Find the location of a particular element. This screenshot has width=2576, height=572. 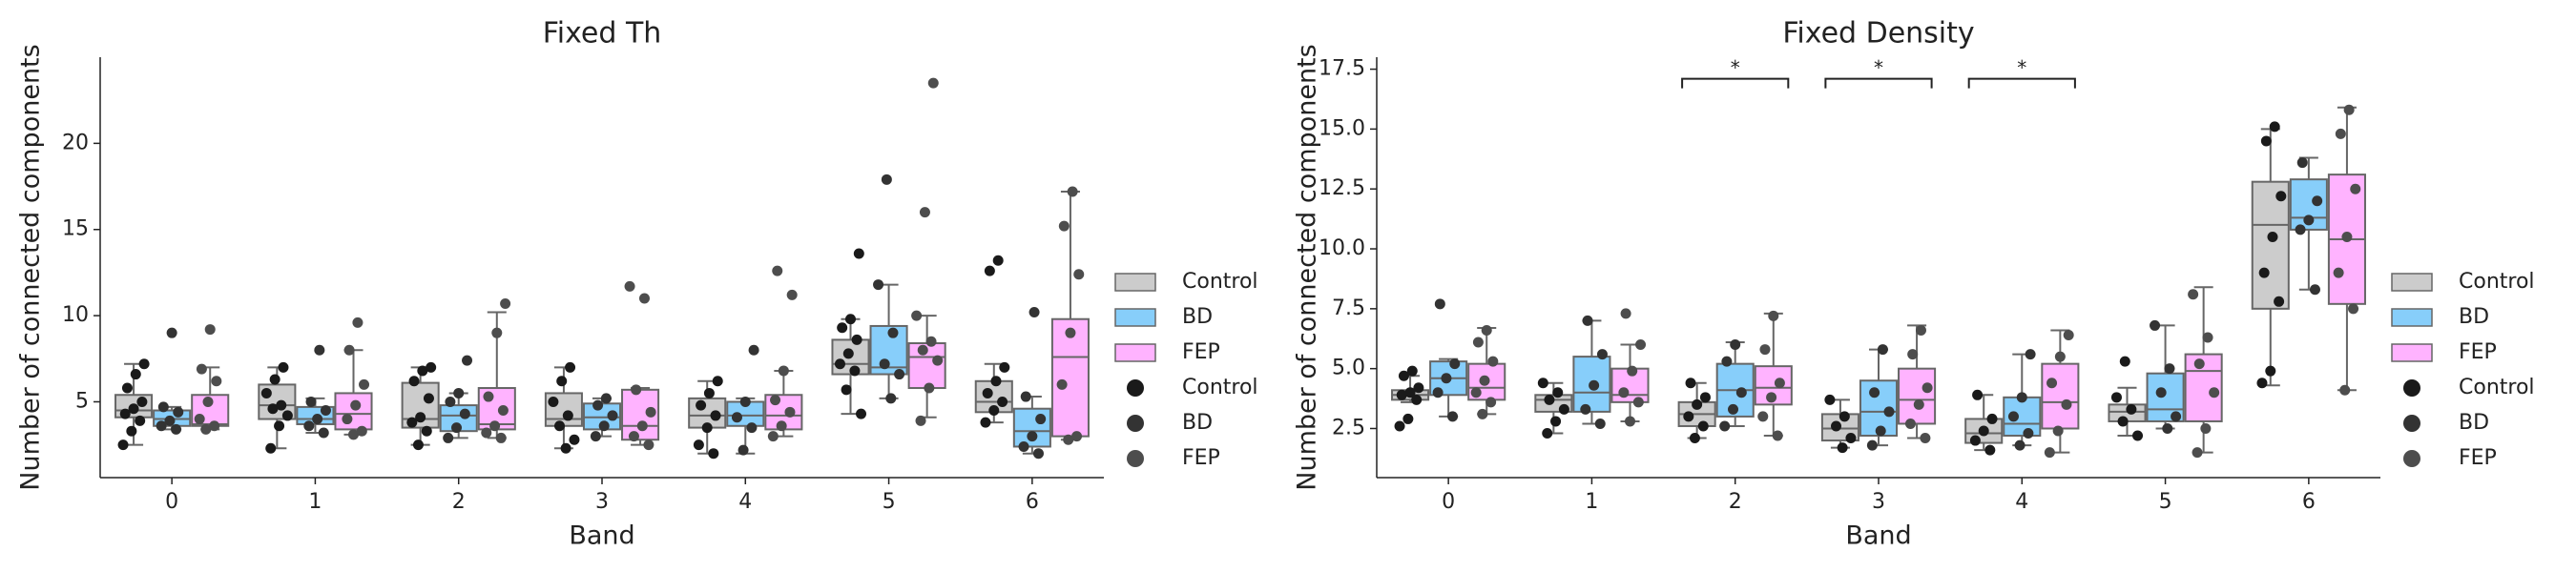

legend-label: BD is located at coordinates (2474, 423).